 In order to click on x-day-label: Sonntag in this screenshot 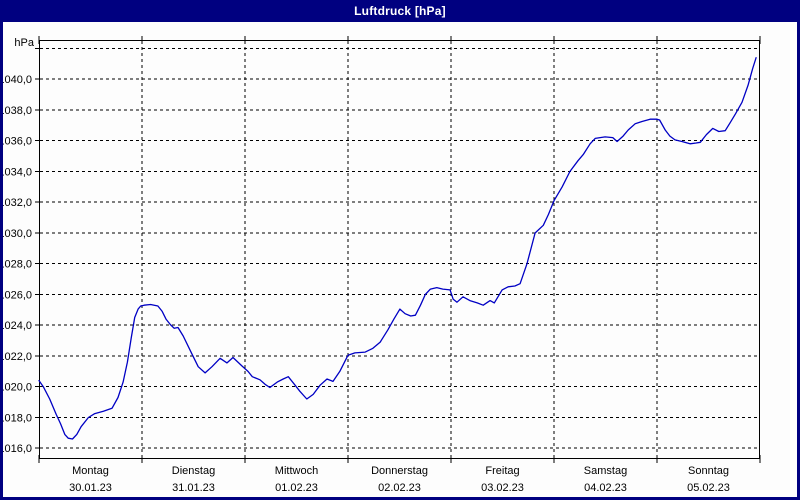, I will do `click(708, 471)`.